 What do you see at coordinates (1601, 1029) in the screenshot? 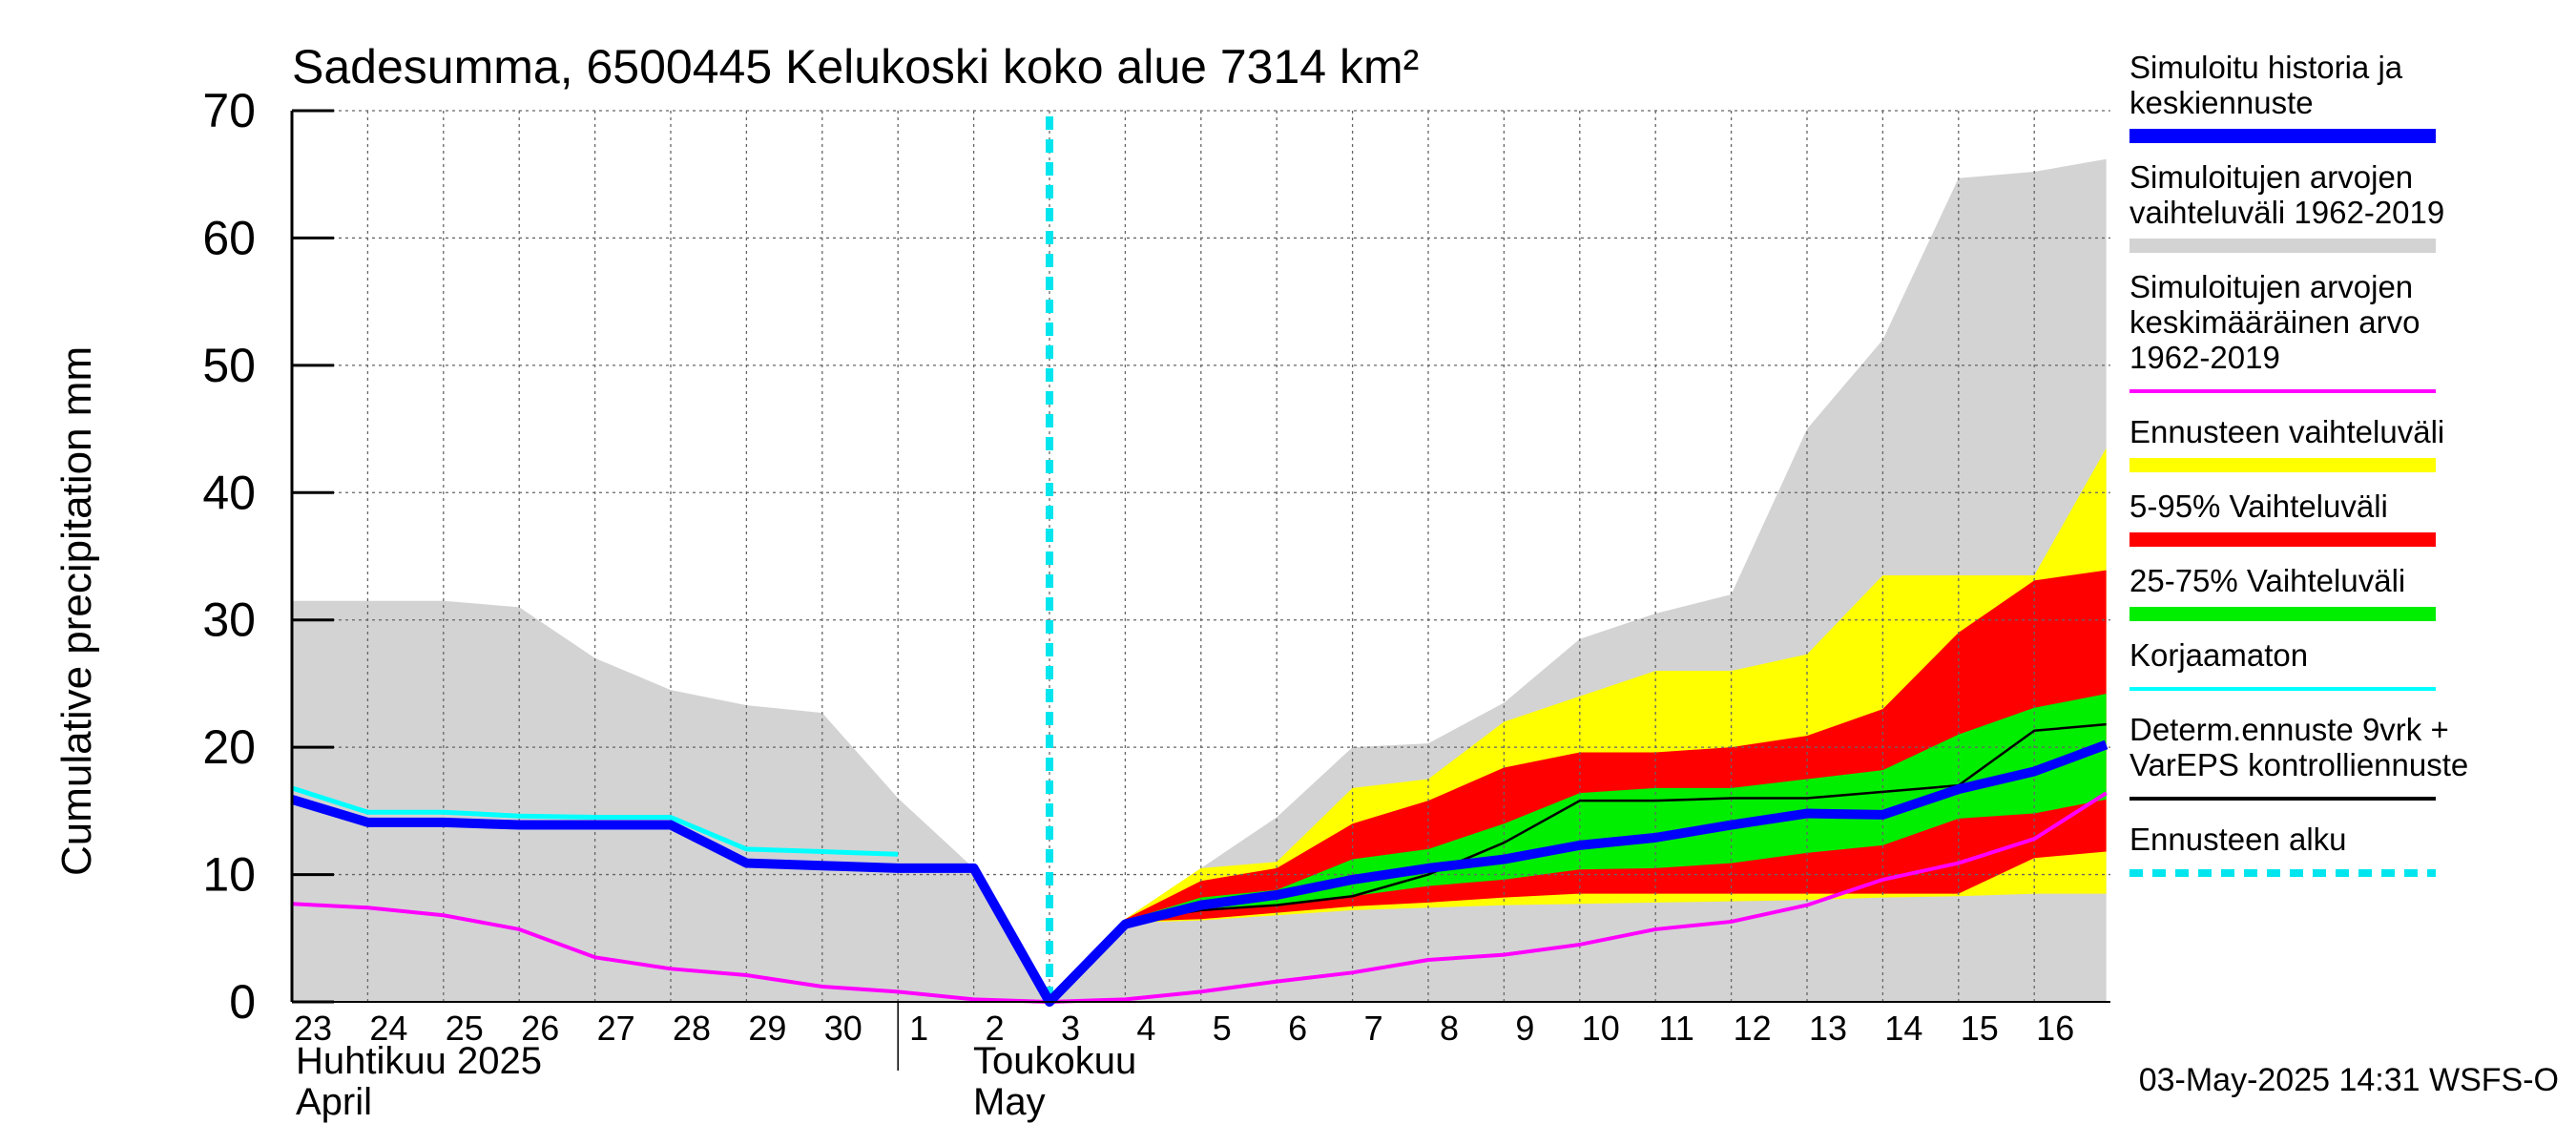
I see `x-tick-label: 10` at bounding box center [1601, 1029].